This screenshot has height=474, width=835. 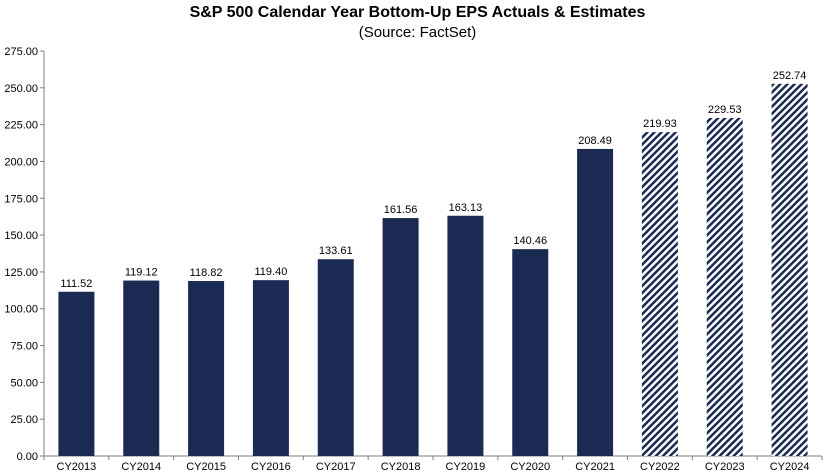 I want to click on x-category-label: CY2017, so click(x=336, y=467).